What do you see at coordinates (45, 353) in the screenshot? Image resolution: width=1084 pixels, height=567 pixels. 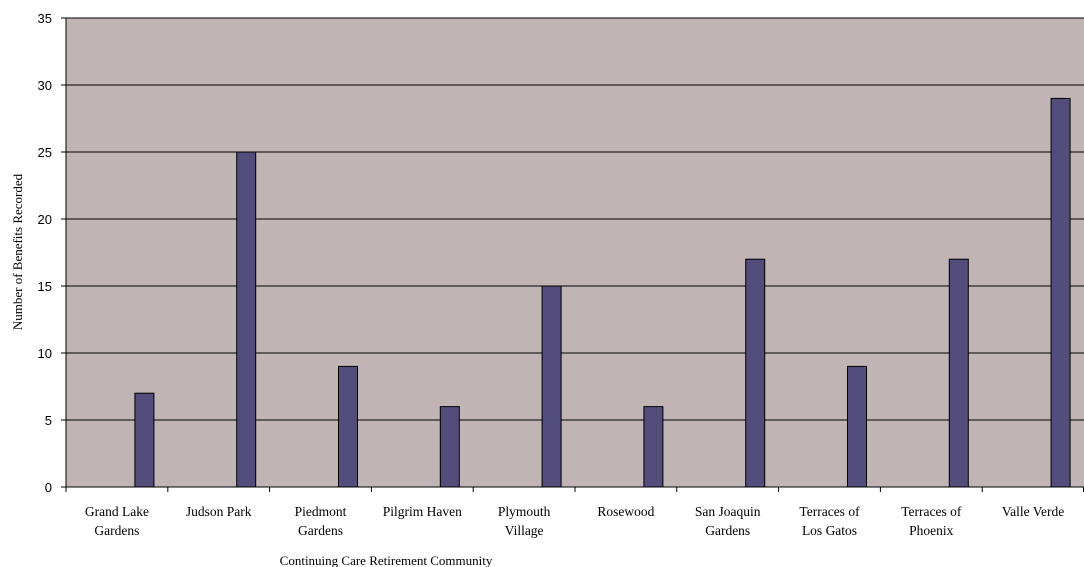 I see `y-tick-label: 10` at bounding box center [45, 353].